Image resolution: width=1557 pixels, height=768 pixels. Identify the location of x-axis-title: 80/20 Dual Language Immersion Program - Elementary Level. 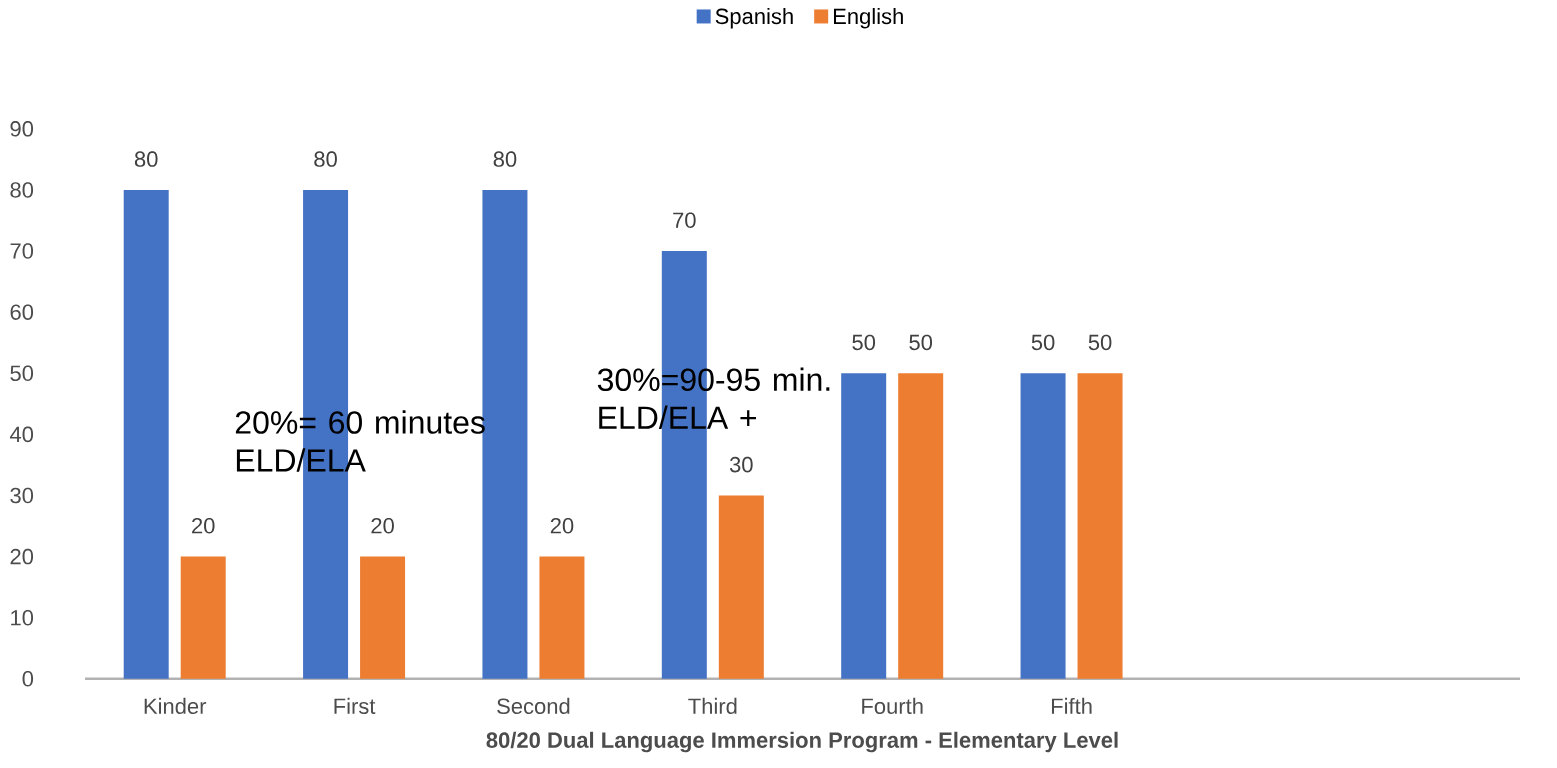
(802, 742).